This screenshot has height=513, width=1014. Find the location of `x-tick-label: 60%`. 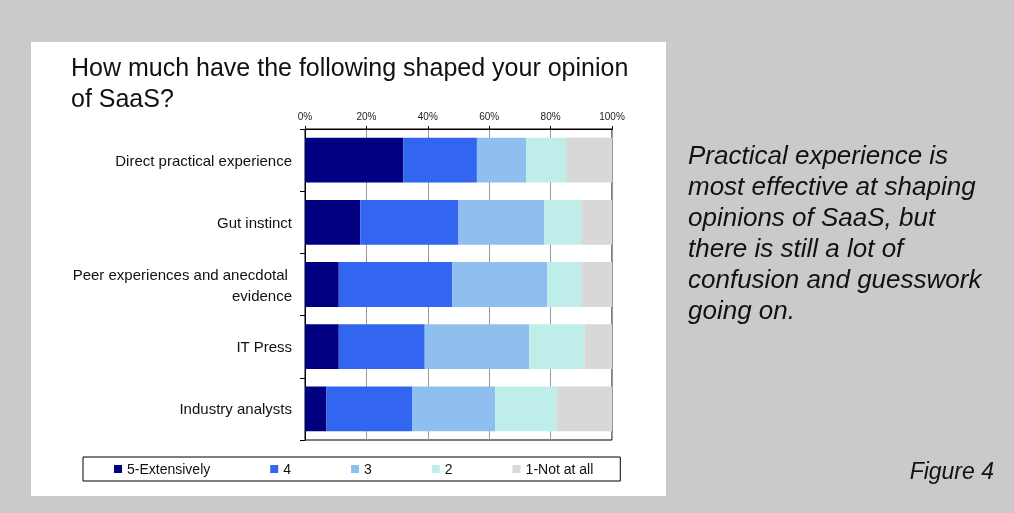

x-tick-label: 60% is located at coordinates (489, 116).